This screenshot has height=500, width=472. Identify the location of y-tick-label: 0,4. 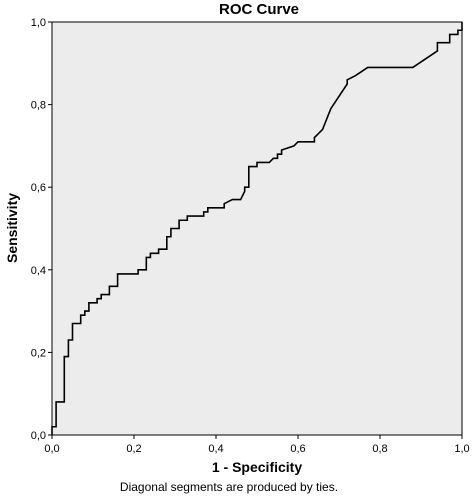
(38, 271).